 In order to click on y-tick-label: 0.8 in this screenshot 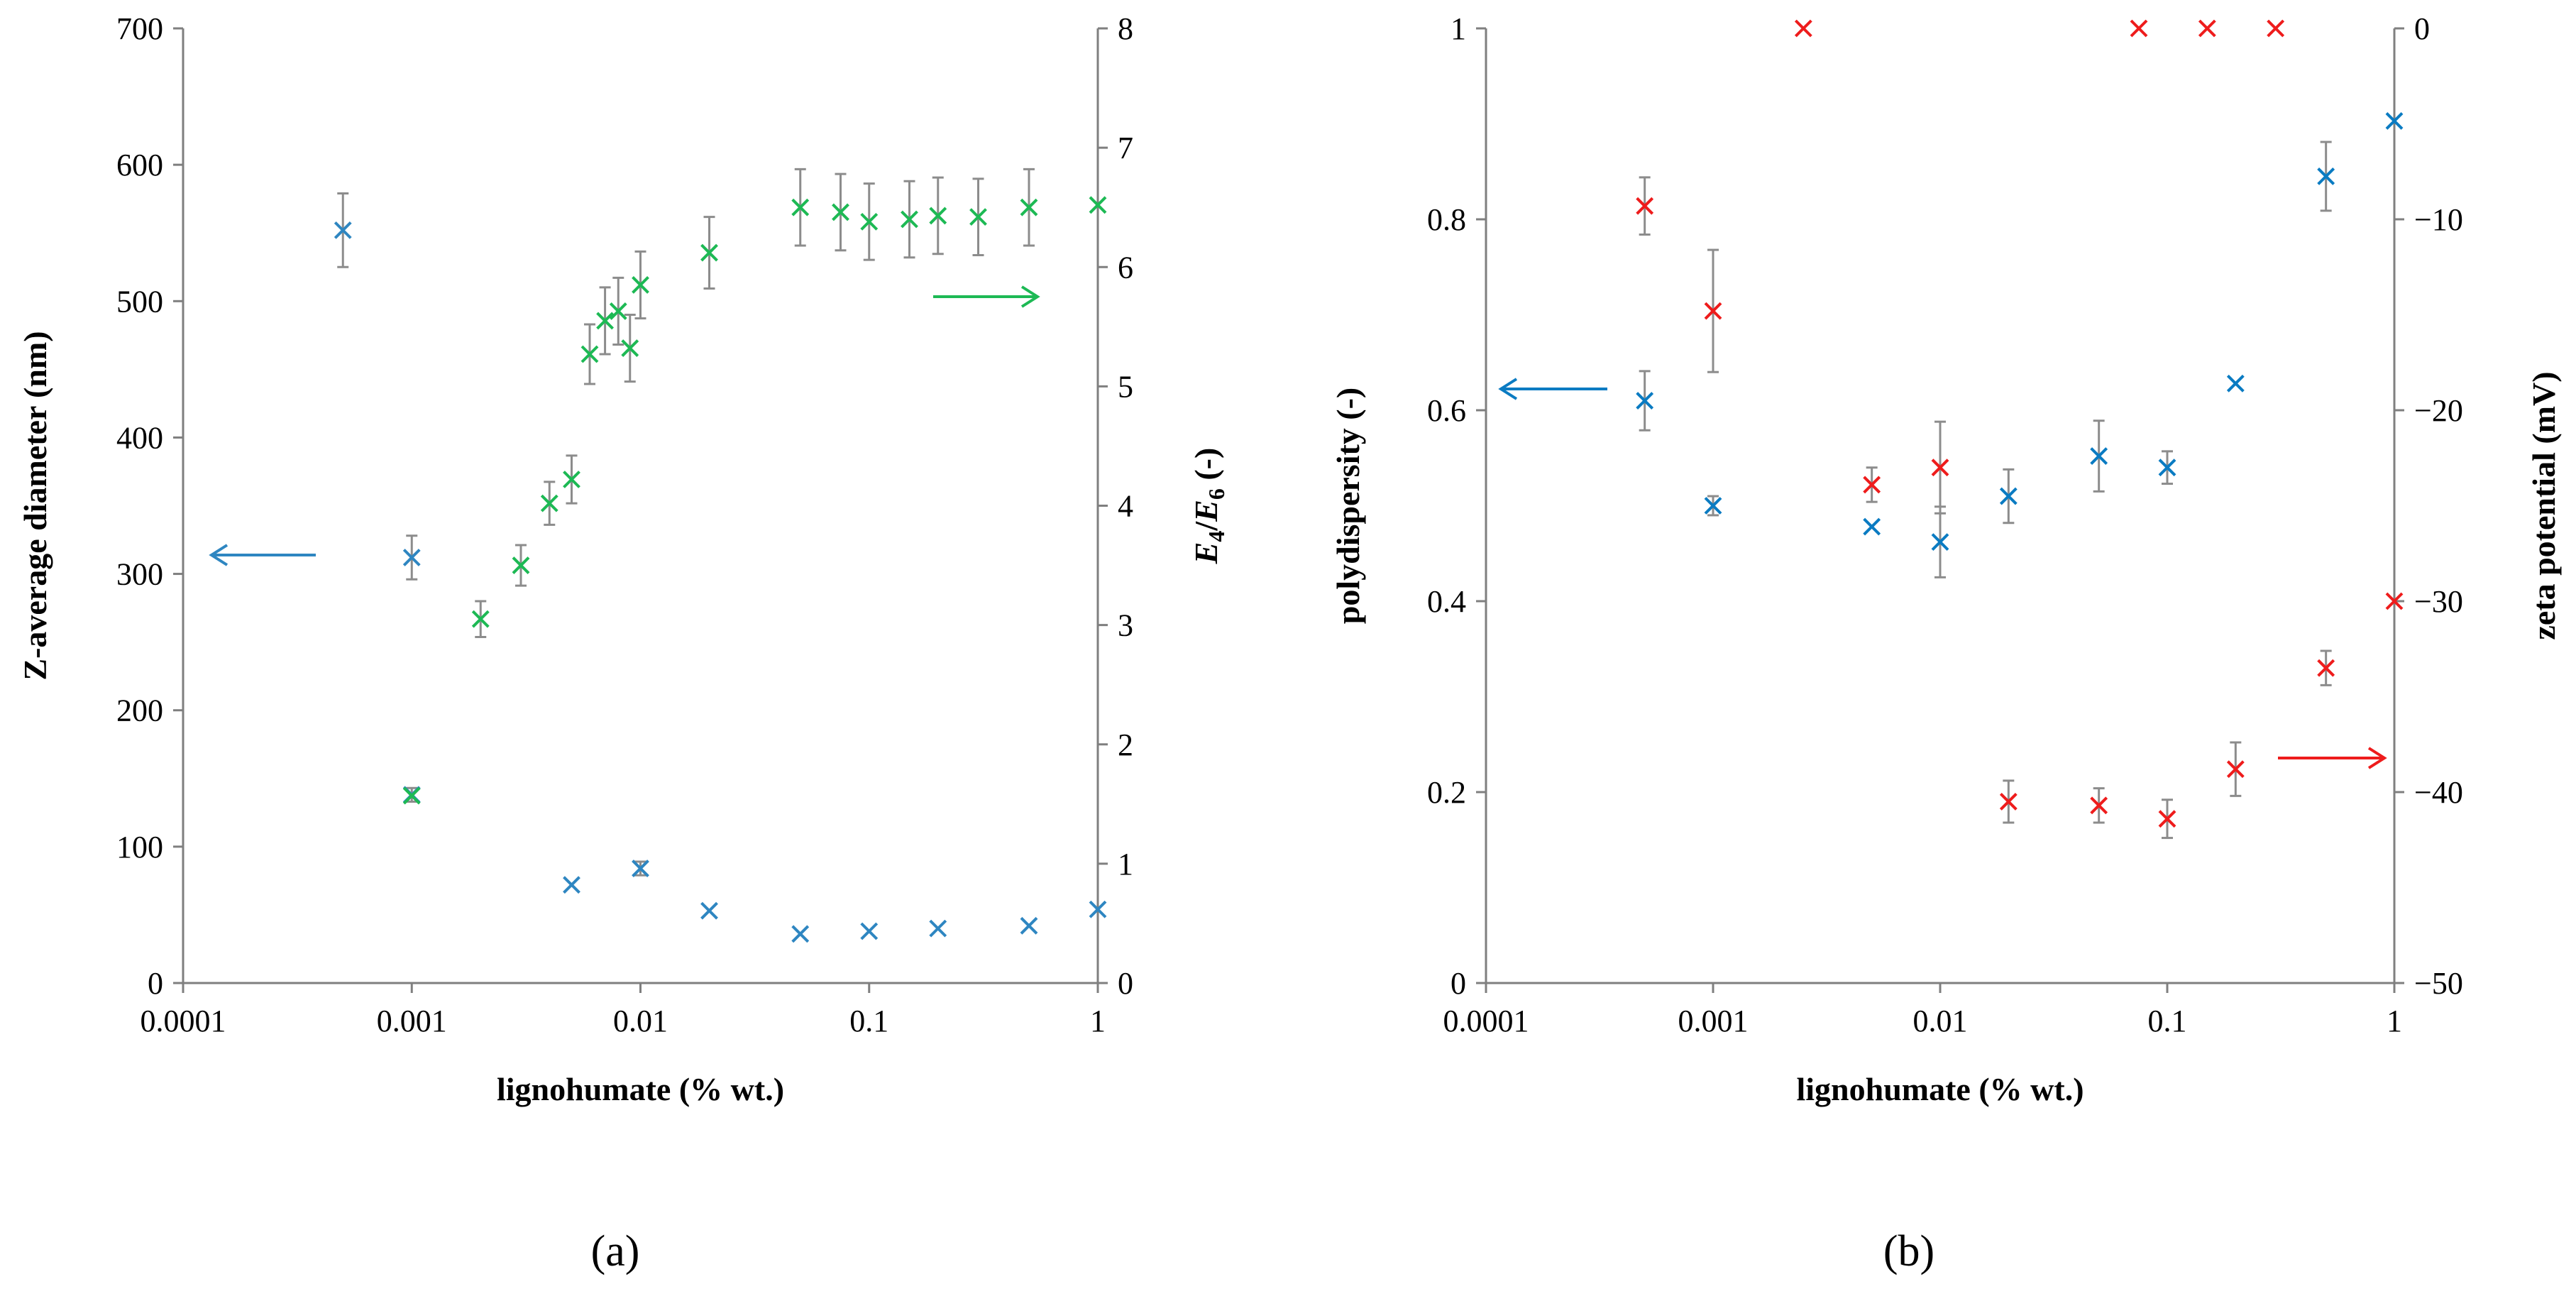, I will do `click(1446, 220)`.